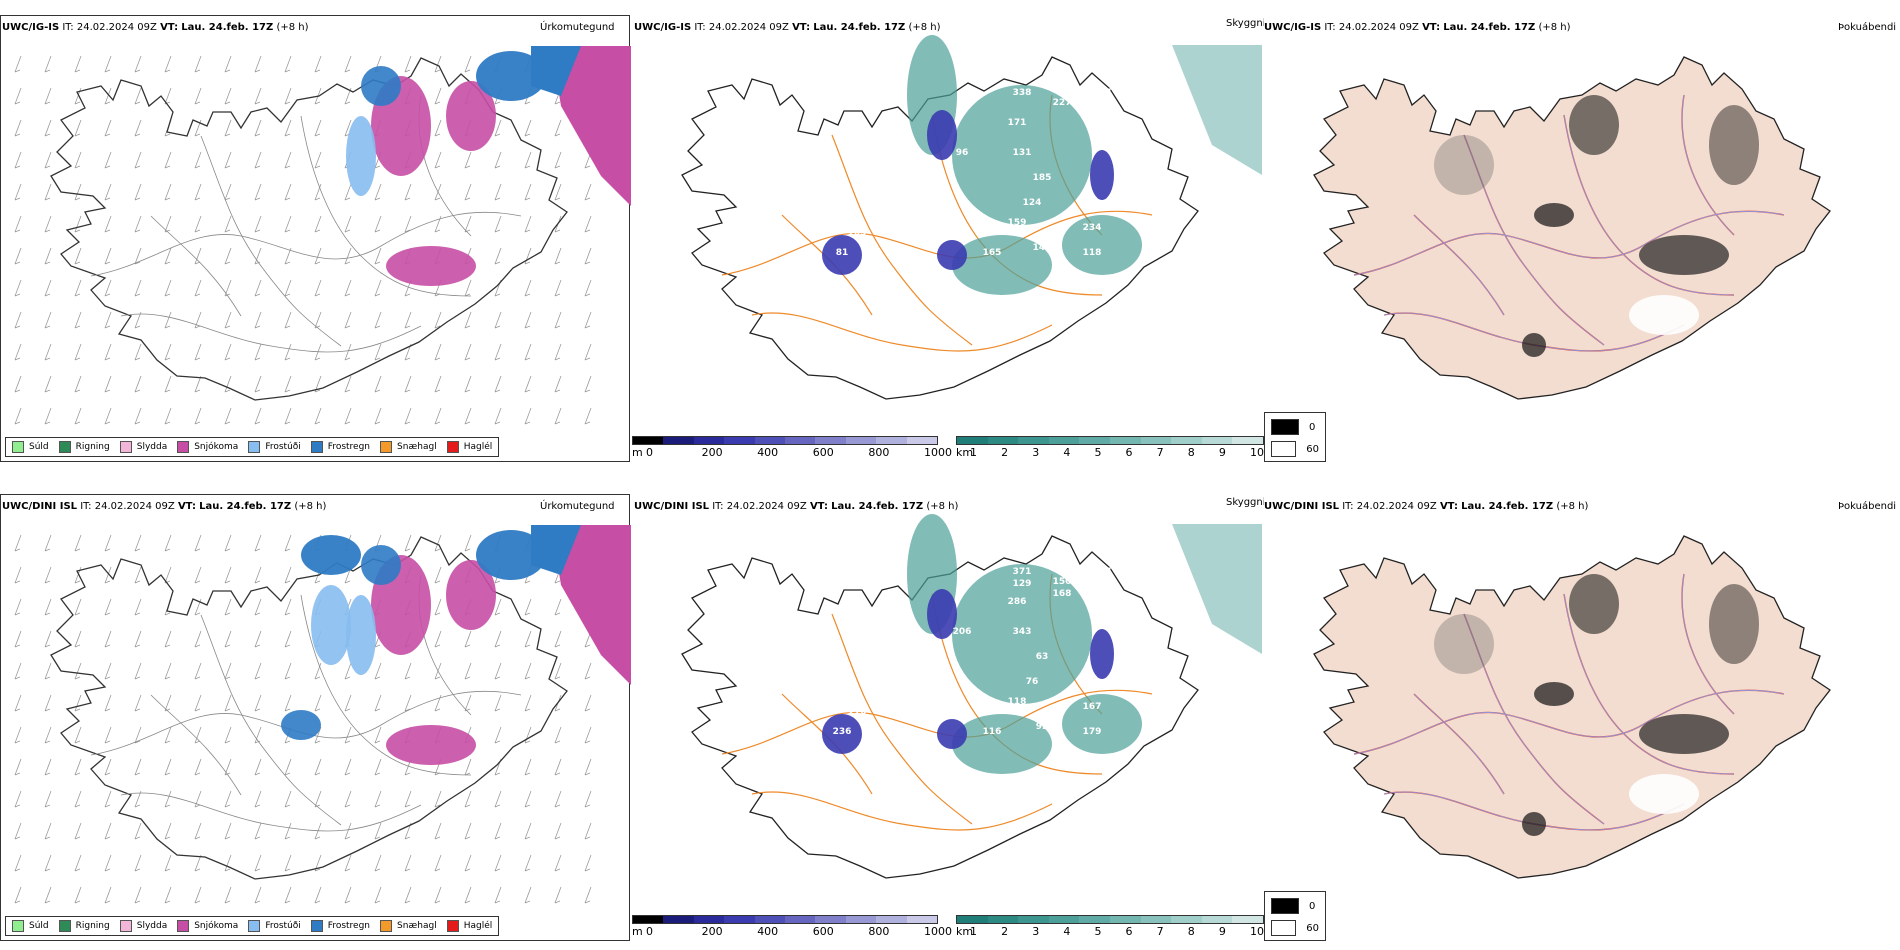  I want to click on scale-ticks: m 0 200 400 600 800 1000, so click(792, 931).